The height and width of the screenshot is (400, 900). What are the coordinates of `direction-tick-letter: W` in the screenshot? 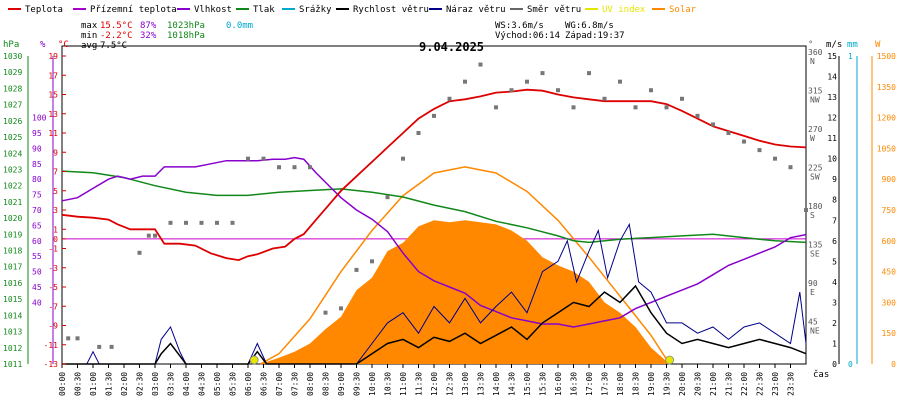 It's located at (812, 138).